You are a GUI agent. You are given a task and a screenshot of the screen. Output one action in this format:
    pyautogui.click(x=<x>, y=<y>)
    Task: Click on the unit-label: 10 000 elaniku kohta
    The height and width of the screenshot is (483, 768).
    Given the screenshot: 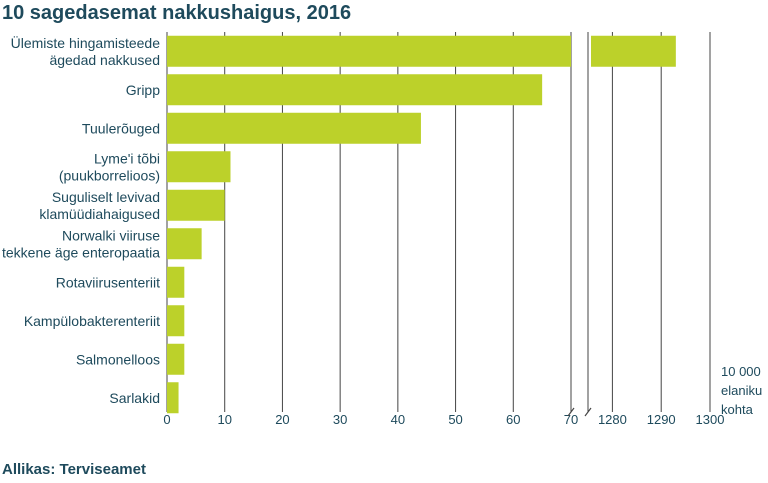 What is the action you would take?
    pyautogui.click(x=741, y=390)
    